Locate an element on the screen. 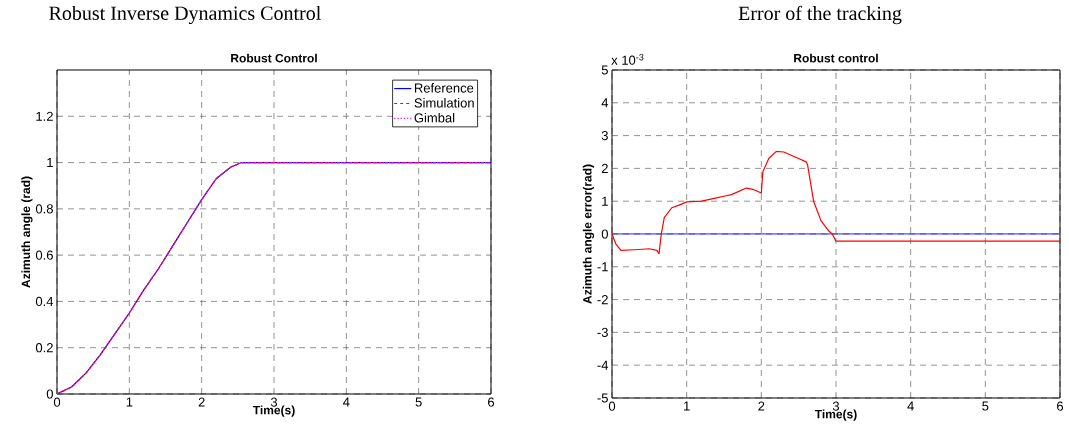  line-series is located at coordinates (836, 202).